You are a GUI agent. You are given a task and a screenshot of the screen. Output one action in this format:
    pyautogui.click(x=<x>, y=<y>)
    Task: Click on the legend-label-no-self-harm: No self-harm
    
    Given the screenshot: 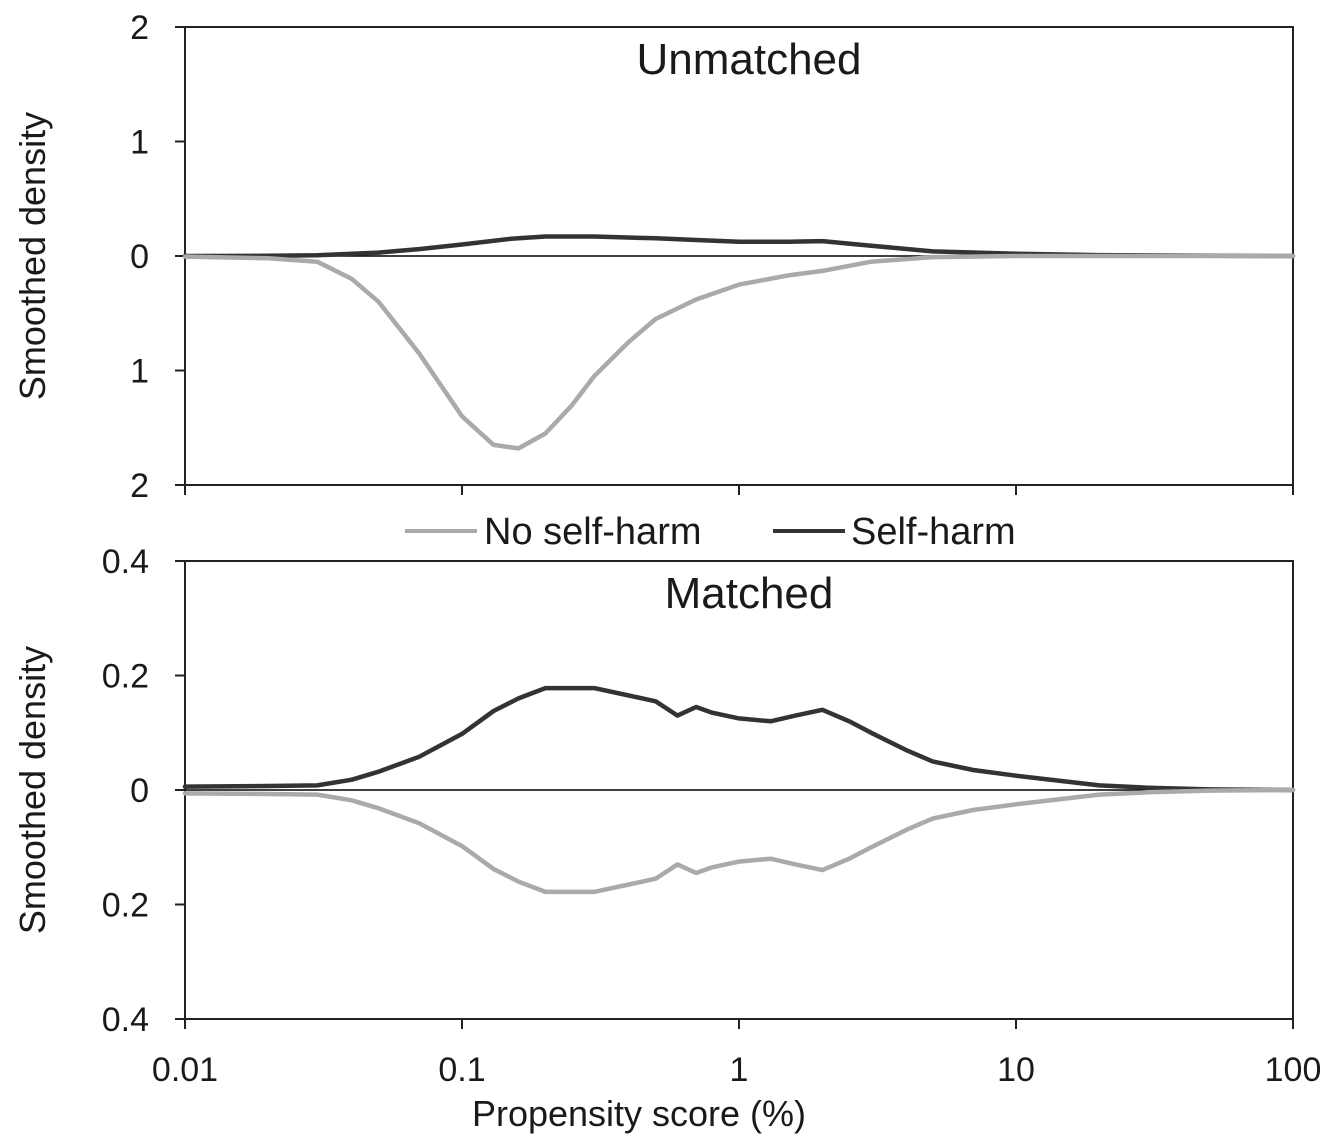 What is the action you would take?
    pyautogui.click(x=593, y=532)
    